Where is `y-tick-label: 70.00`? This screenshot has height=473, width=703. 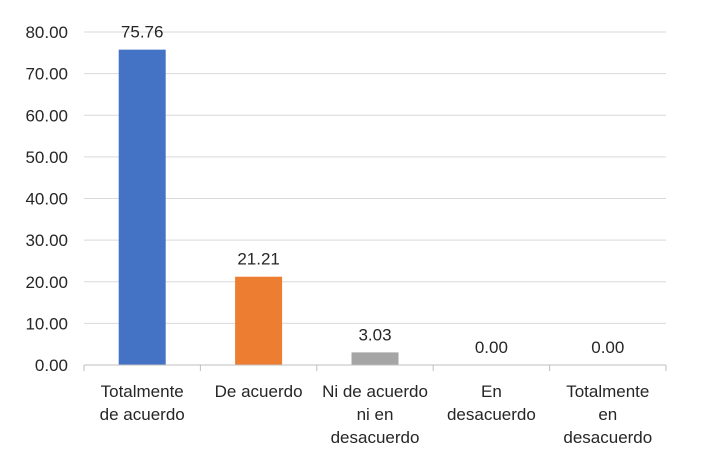
y-tick-label: 70.00 is located at coordinates (46, 74).